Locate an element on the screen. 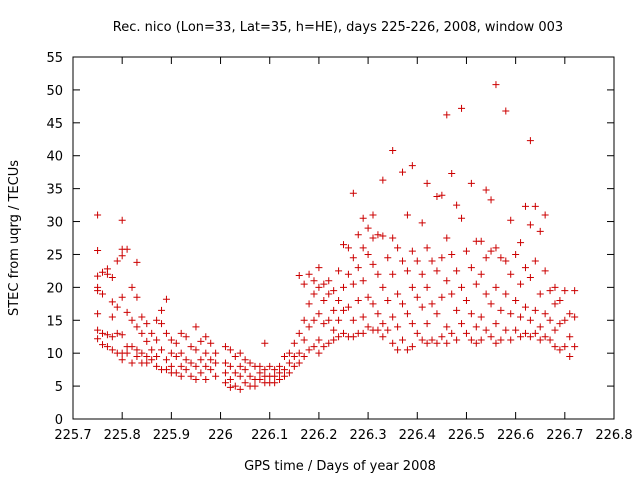 This screenshot has width=640, height=480. x-axis-label: GPS time / Days of year 2008 is located at coordinates (340, 466).